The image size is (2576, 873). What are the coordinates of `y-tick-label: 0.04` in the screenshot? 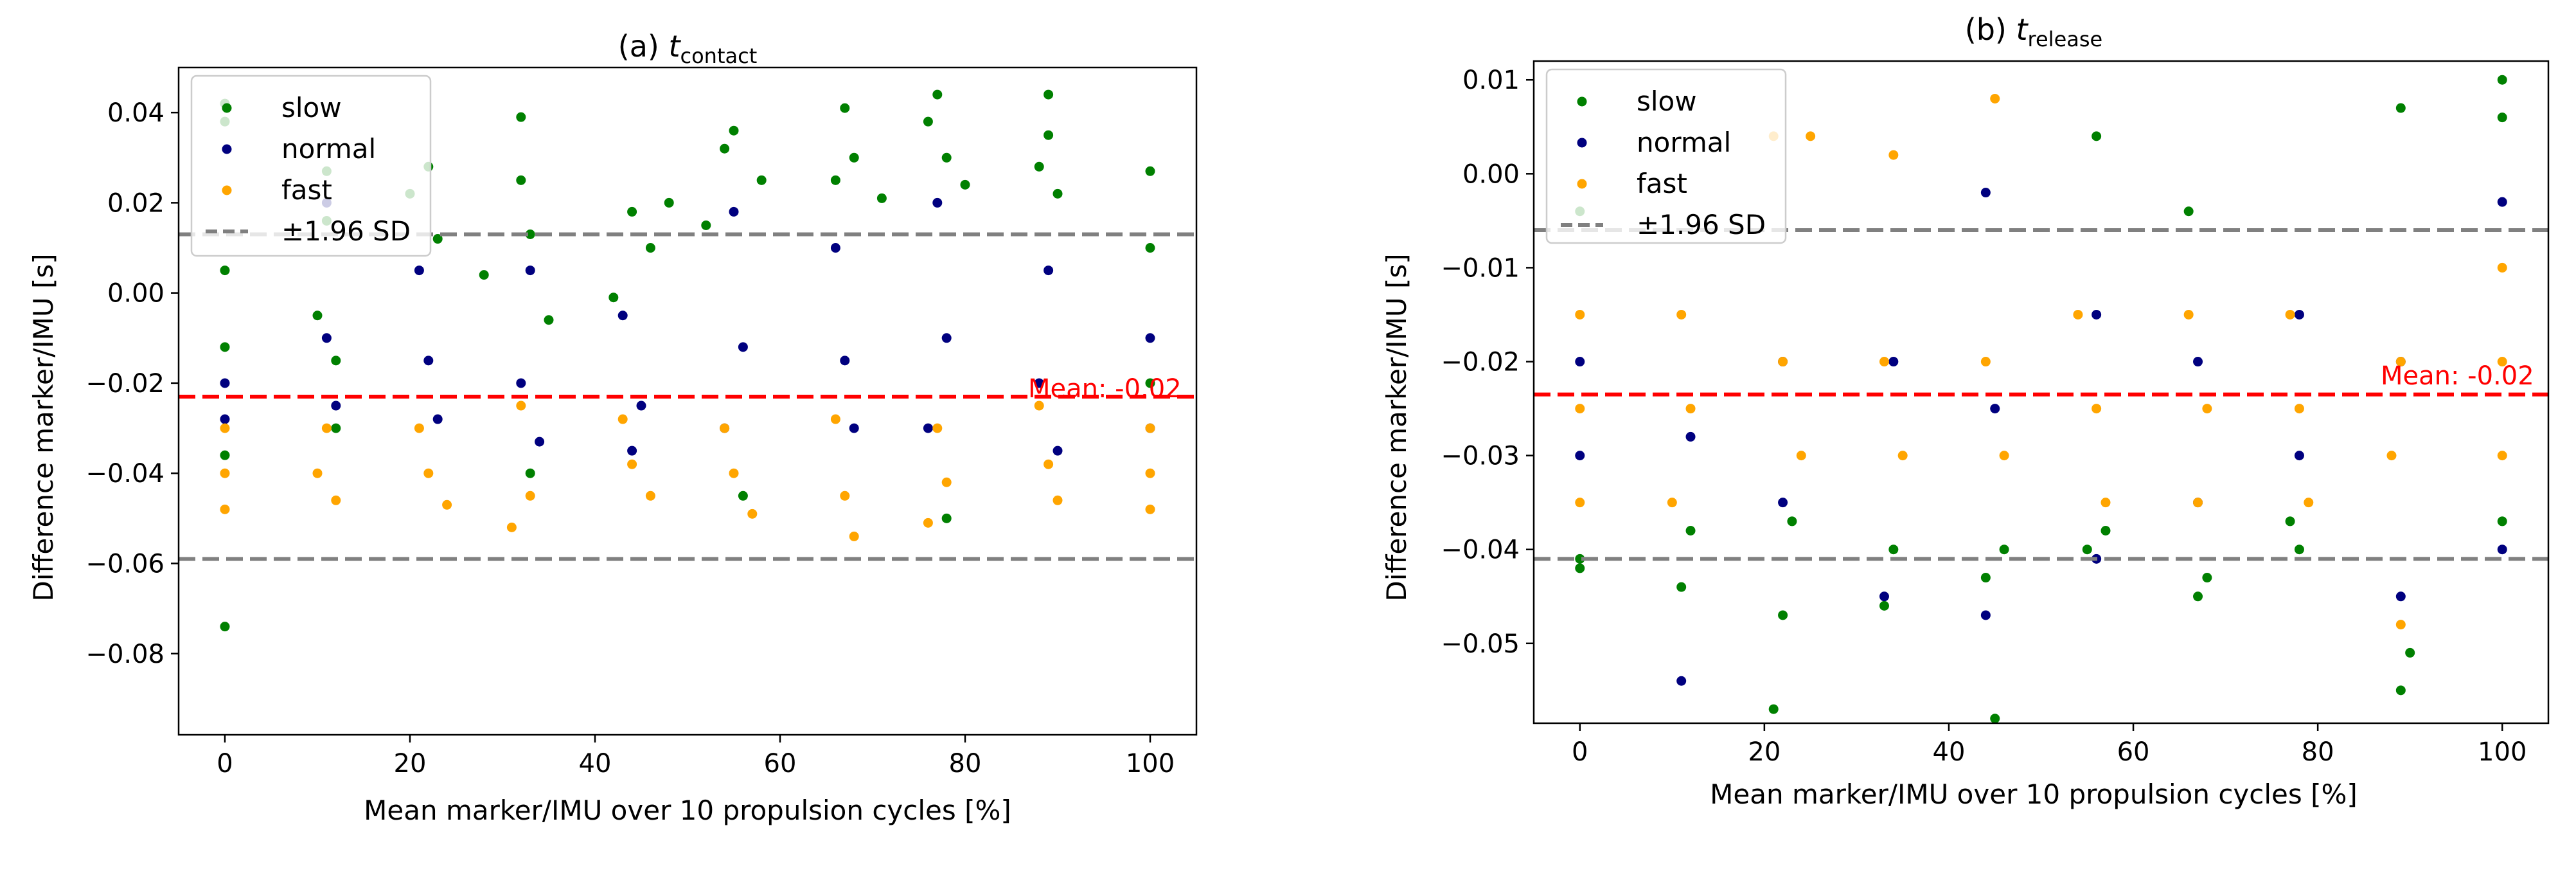 It's located at (136, 113).